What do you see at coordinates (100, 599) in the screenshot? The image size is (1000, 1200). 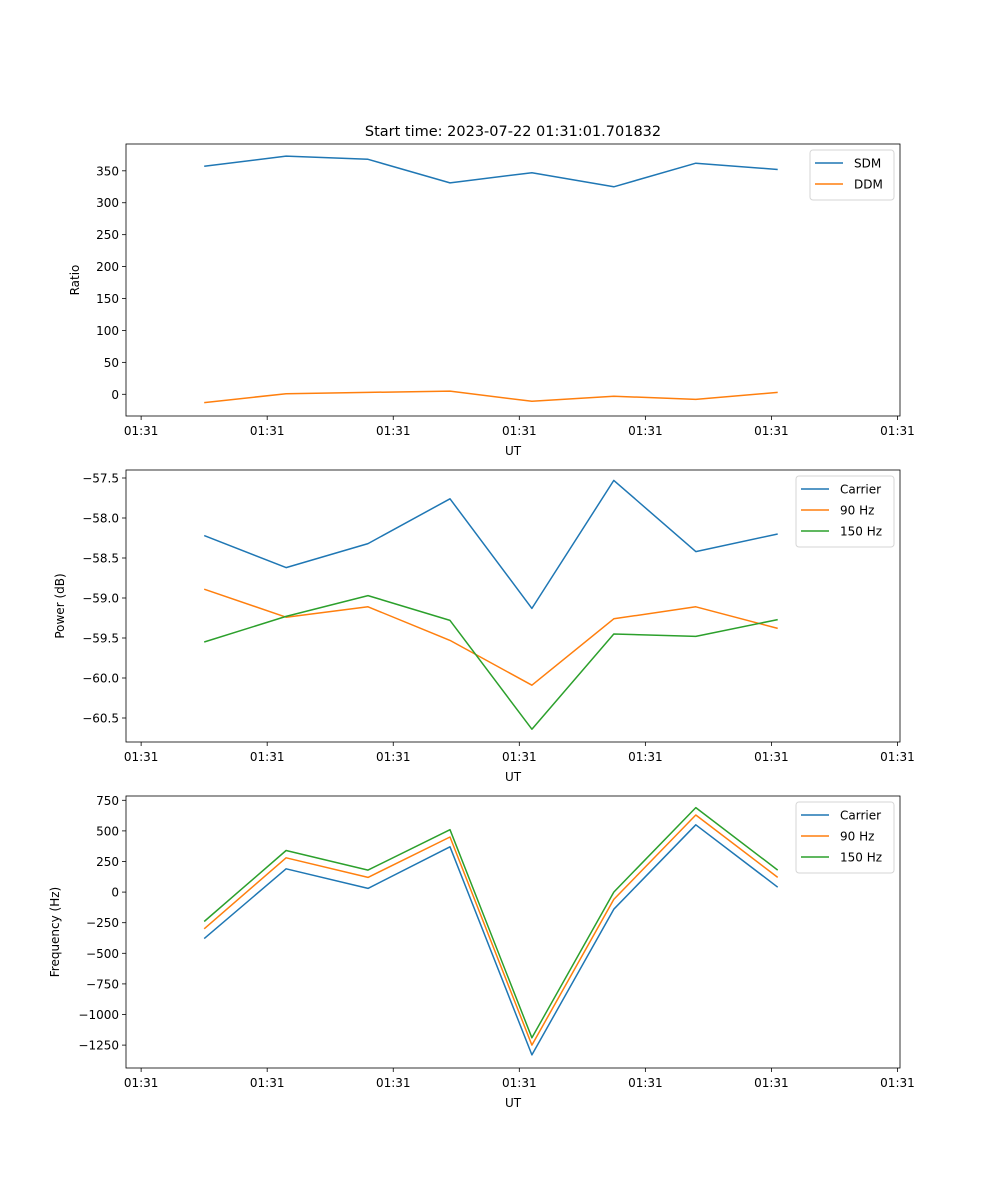 I see `y-tick-label: −59.0` at bounding box center [100, 599].